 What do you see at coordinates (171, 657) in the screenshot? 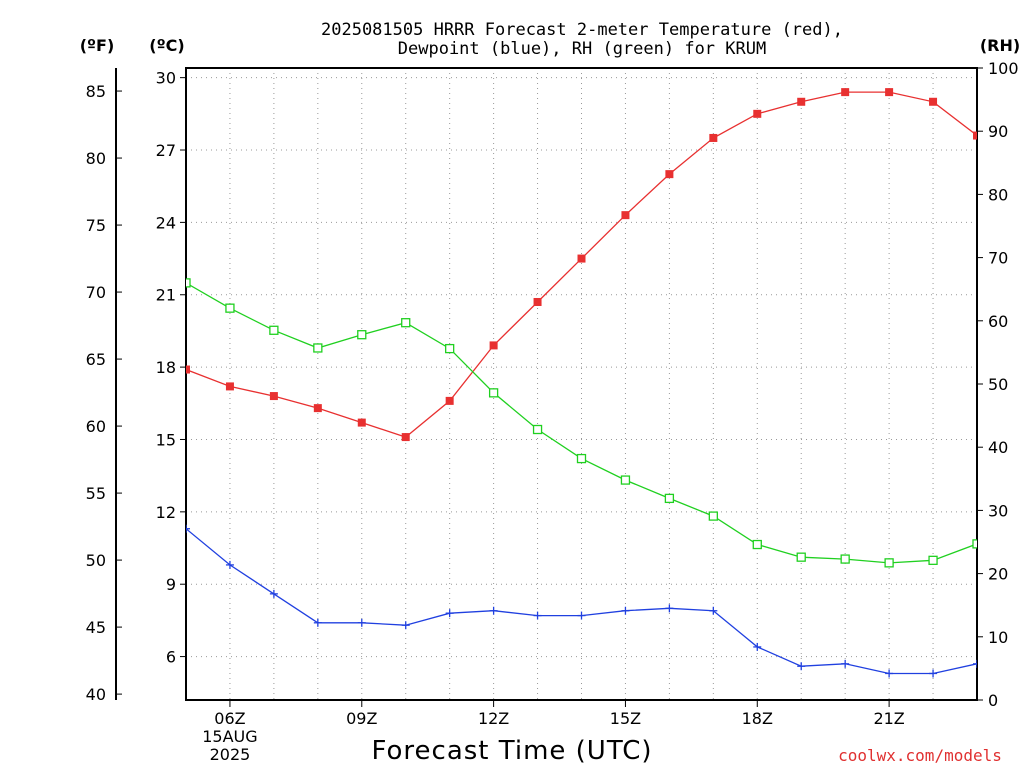
I see `celsius-tick-label: 6` at bounding box center [171, 657].